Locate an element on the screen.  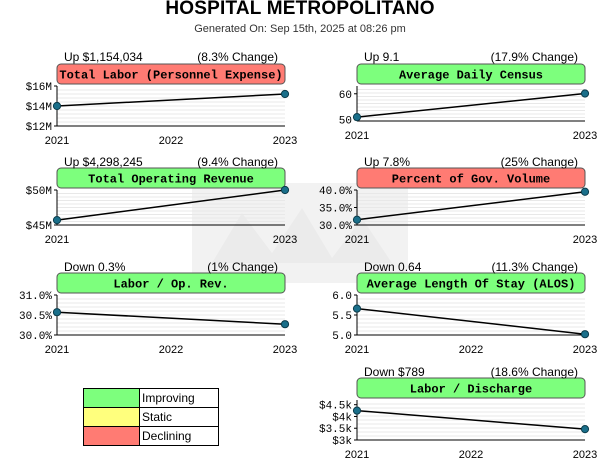
chart-6-x-tick-label: 2022 is located at coordinates (471, 350).